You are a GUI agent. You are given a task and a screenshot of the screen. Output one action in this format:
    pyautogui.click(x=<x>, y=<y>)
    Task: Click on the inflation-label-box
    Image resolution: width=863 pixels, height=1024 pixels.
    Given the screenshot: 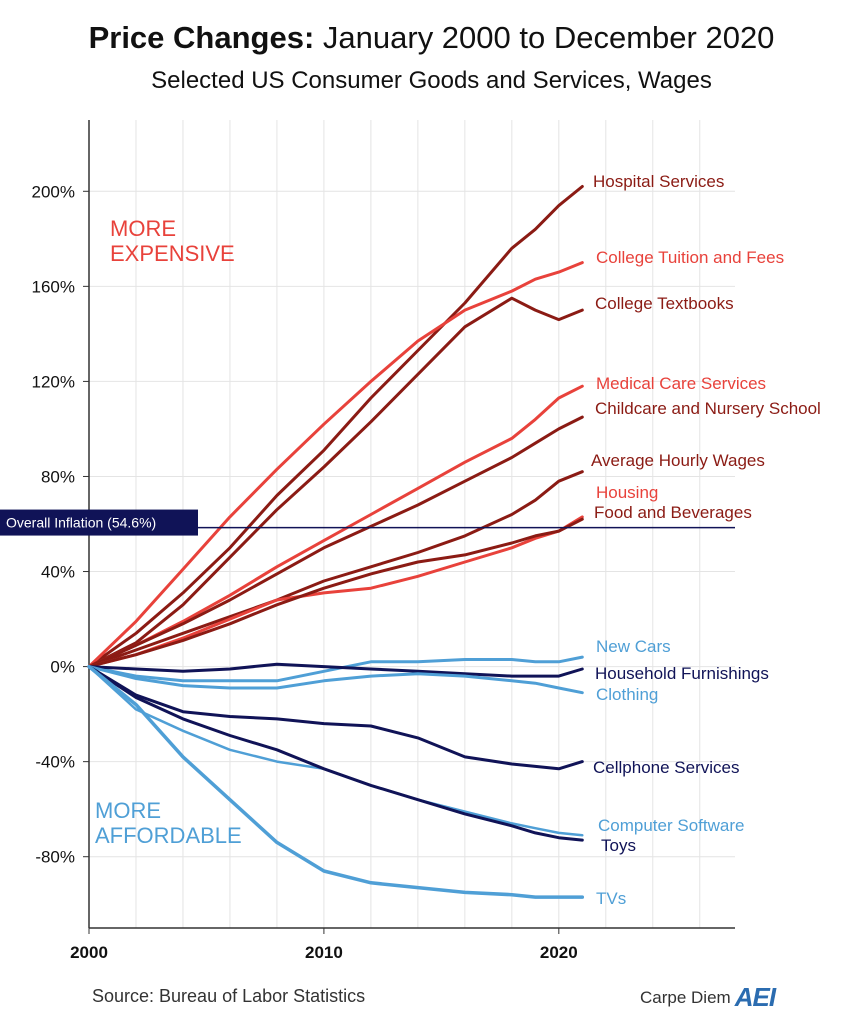 What is the action you would take?
    pyautogui.click(x=99, y=522)
    